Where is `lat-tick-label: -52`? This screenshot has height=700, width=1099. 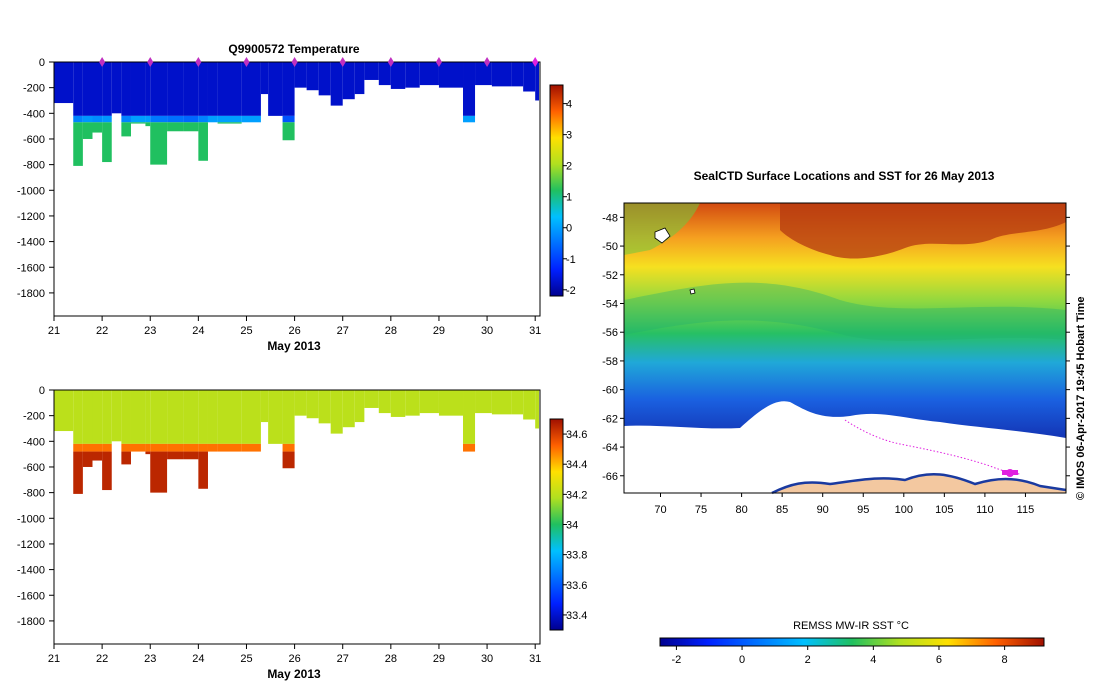
lat-tick-label: -52 is located at coordinates (610, 276).